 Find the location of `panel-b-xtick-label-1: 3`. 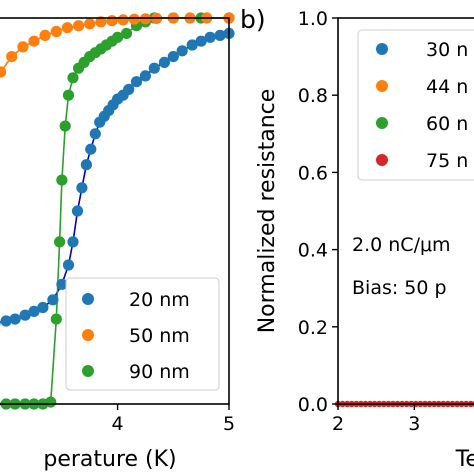

panel-b-xtick-label-1: 3 is located at coordinates (414, 424).